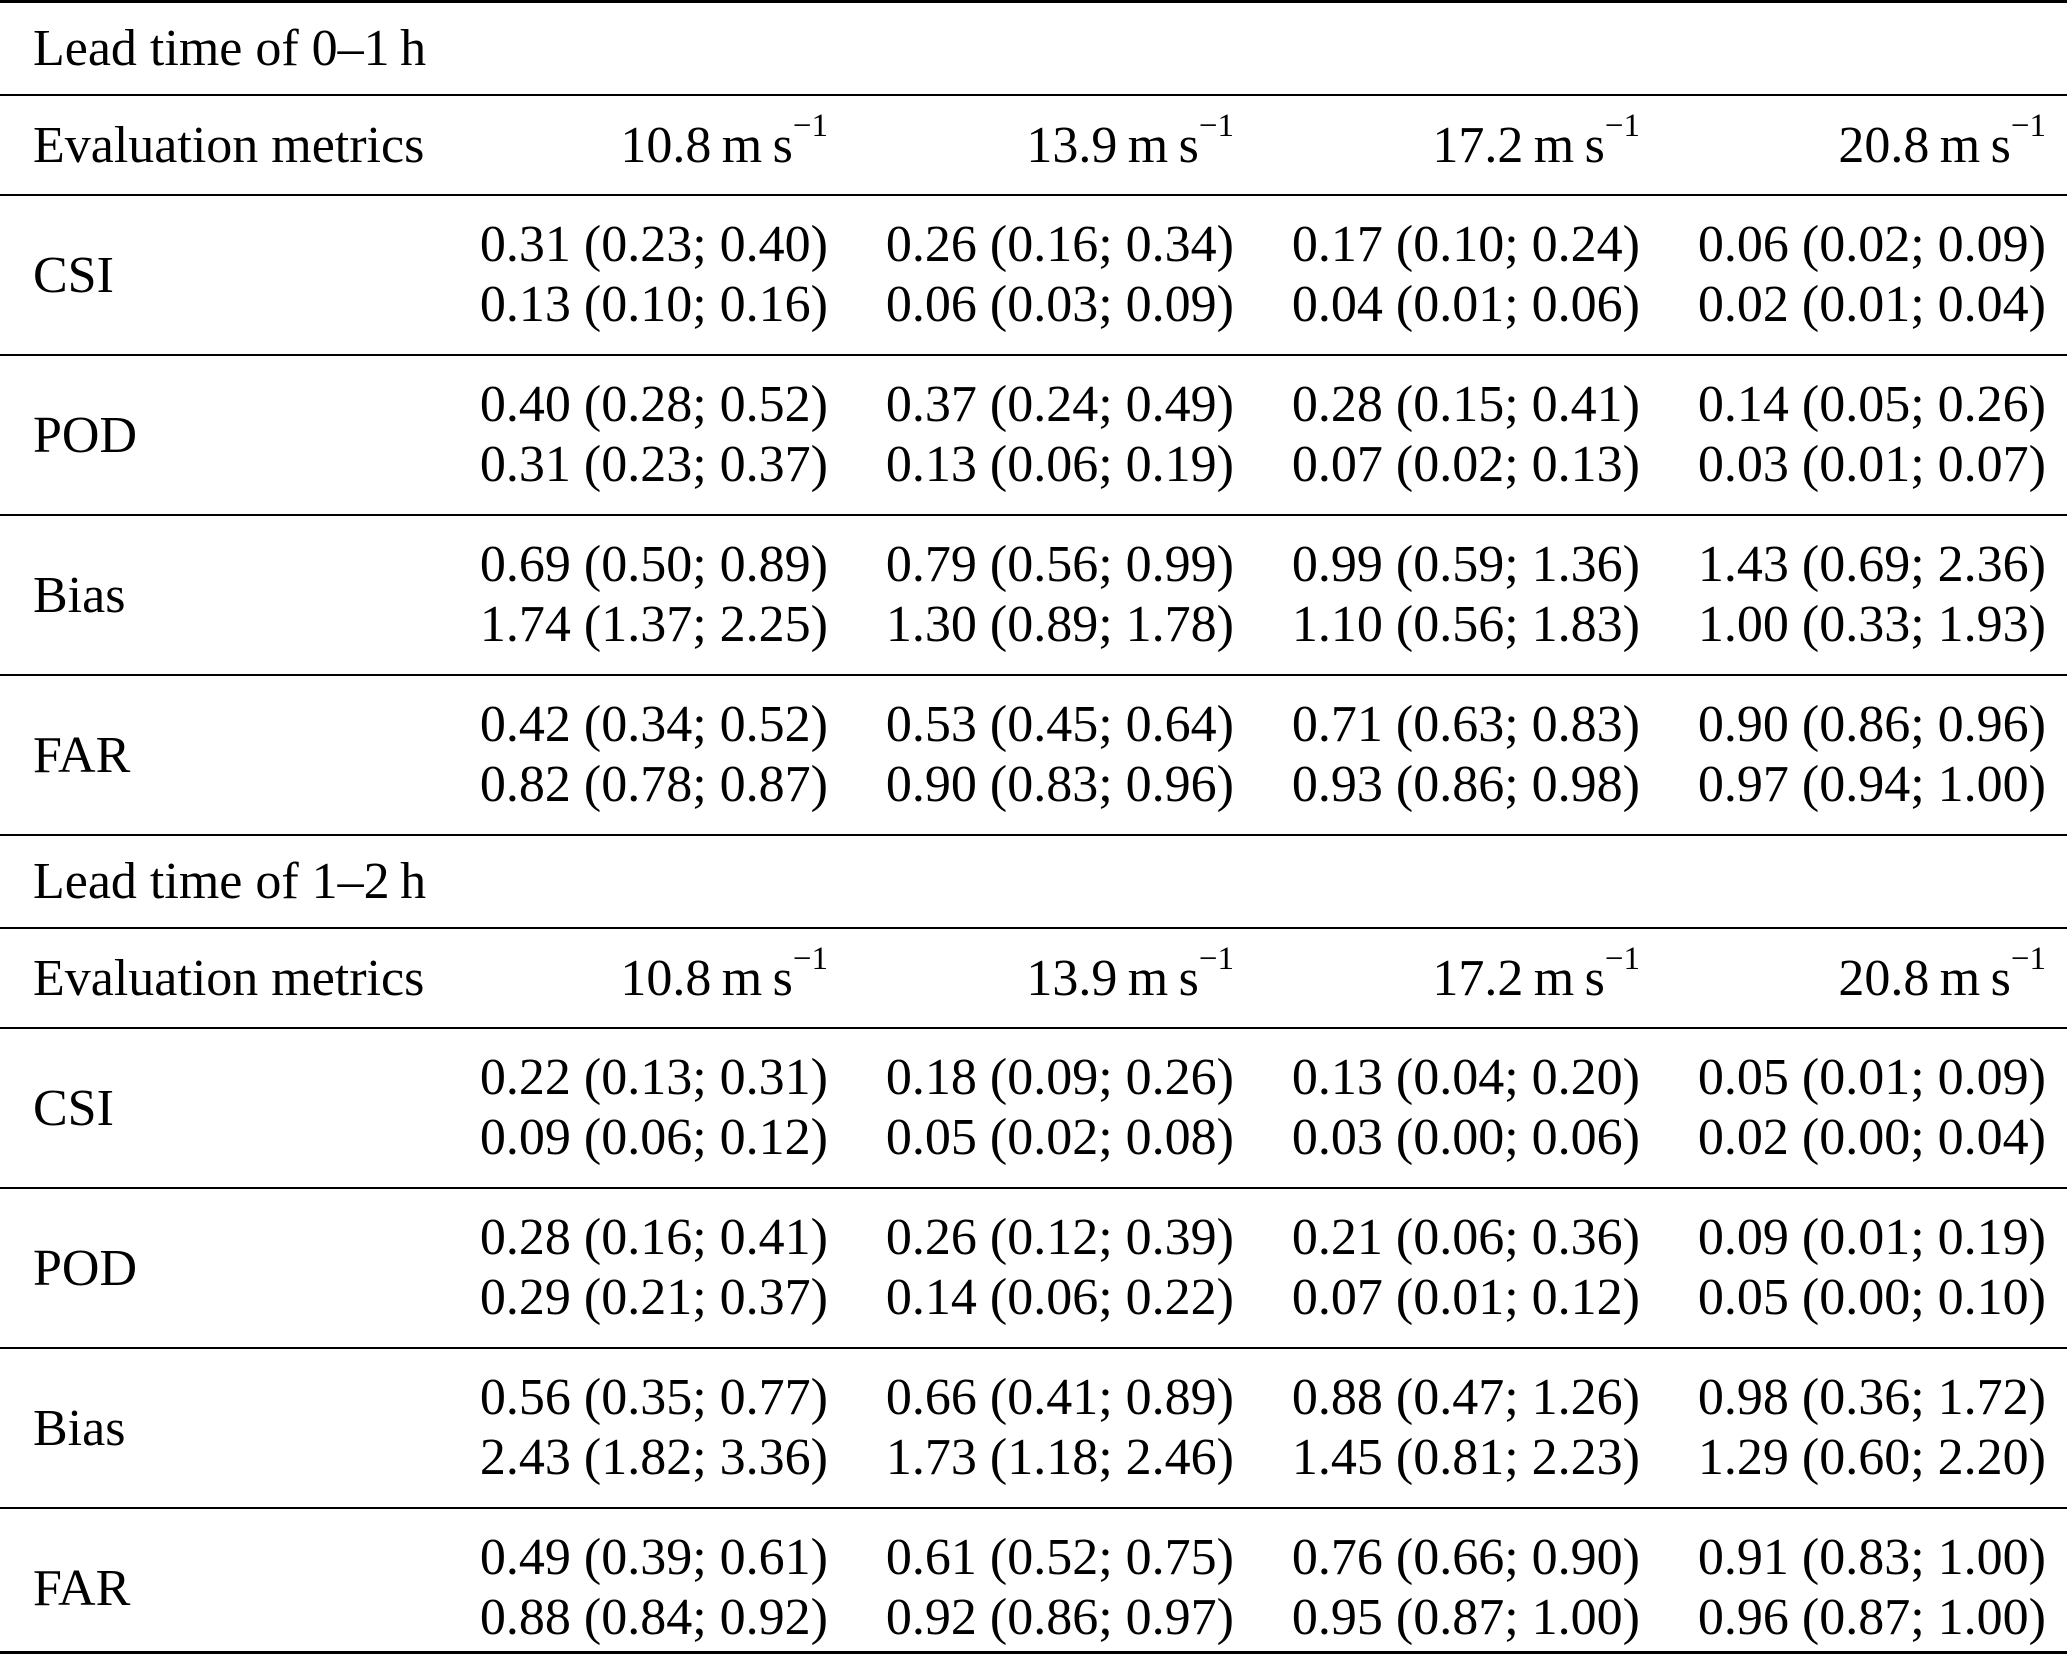 Image resolution: width=2067 pixels, height=1667 pixels. Describe the element at coordinates (1059, 1617) in the screenshot. I see `value-cell: 0.92 (0.86; 0.97)` at that location.